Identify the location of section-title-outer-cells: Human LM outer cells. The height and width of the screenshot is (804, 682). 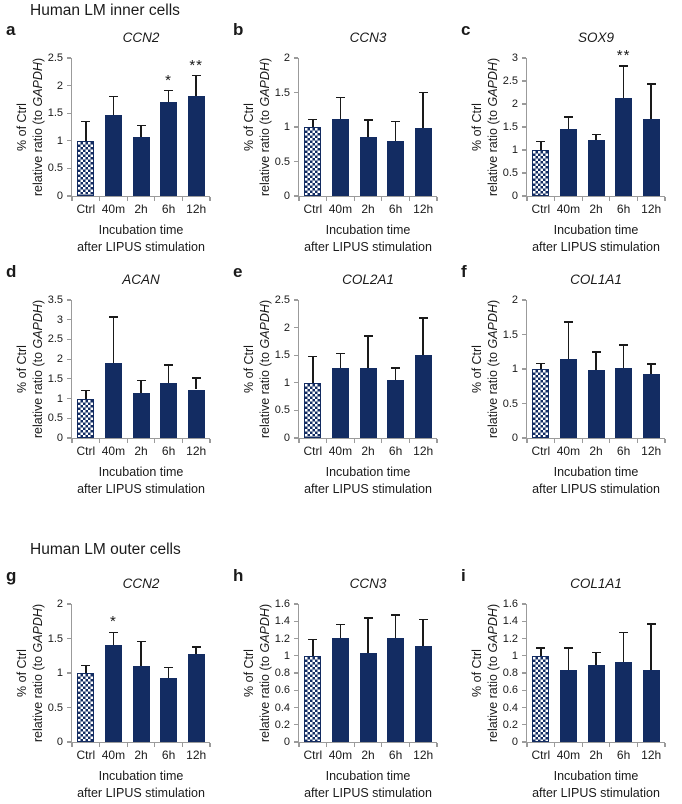
(105, 549).